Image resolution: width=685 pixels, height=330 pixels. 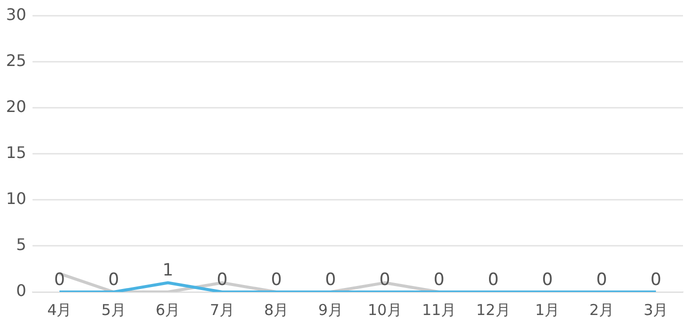 What do you see at coordinates (656, 309) in the screenshot?
I see `x-tick-label: 3月` at bounding box center [656, 309].